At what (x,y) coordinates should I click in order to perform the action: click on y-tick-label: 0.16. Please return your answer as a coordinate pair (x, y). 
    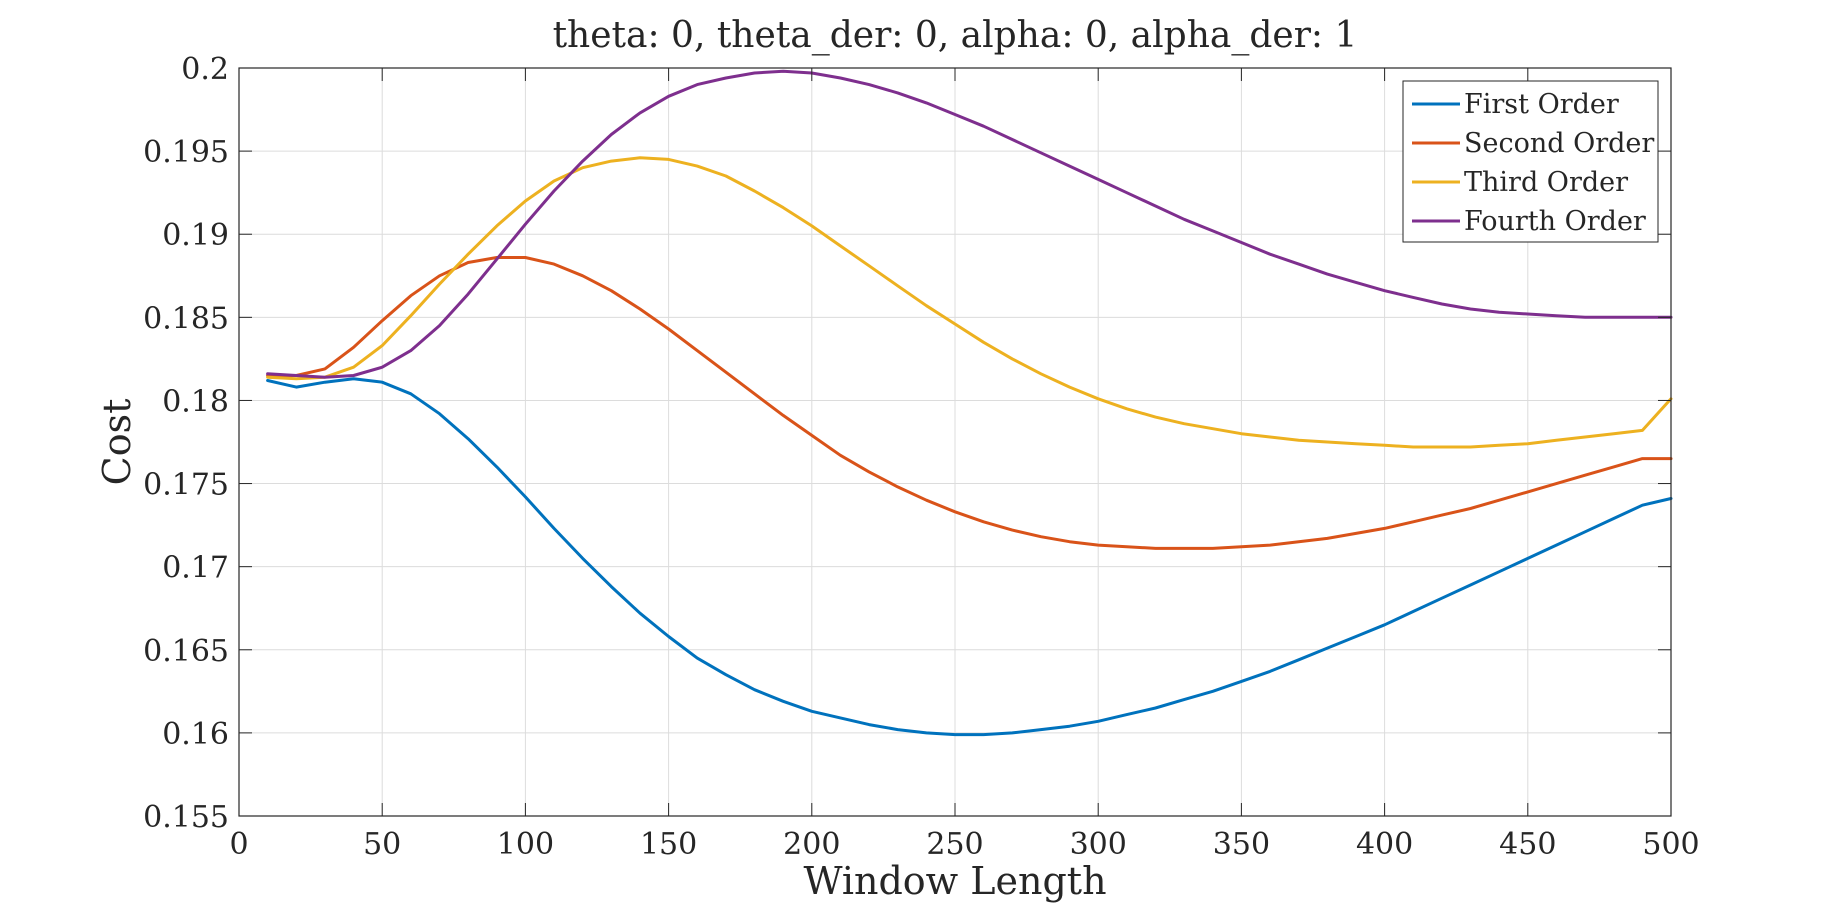
    Looking at the image, I should click on (195, 734).